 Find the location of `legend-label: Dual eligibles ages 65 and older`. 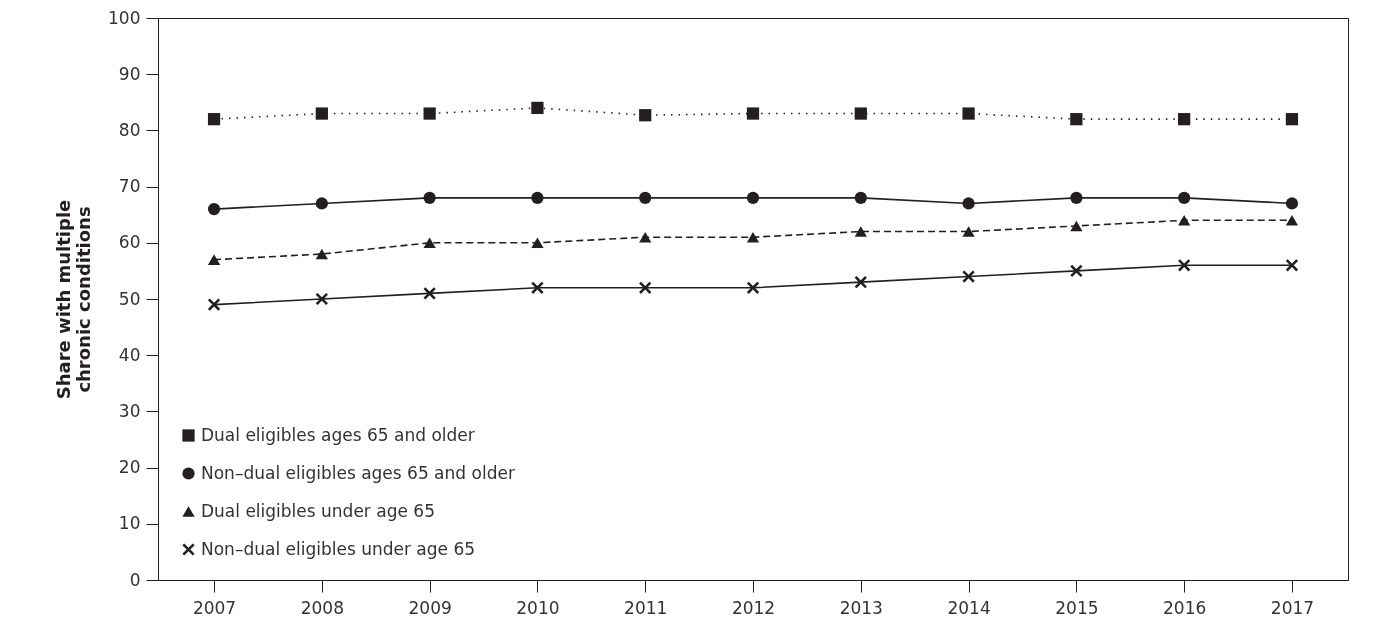

legend-label: Dual eligibles ages 65 and older is located at coordinates (338, 434).